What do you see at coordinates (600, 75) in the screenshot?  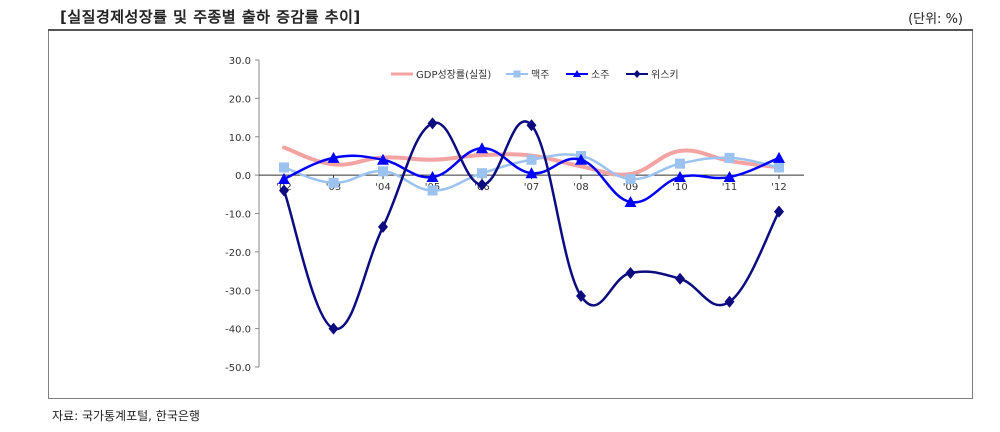 I see `legend-label: 소주` at bounding box center [600, 75].